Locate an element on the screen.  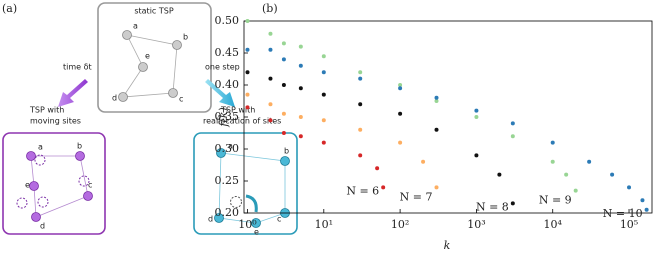
series-label: N = 6 is located at coordinates (362, 190).